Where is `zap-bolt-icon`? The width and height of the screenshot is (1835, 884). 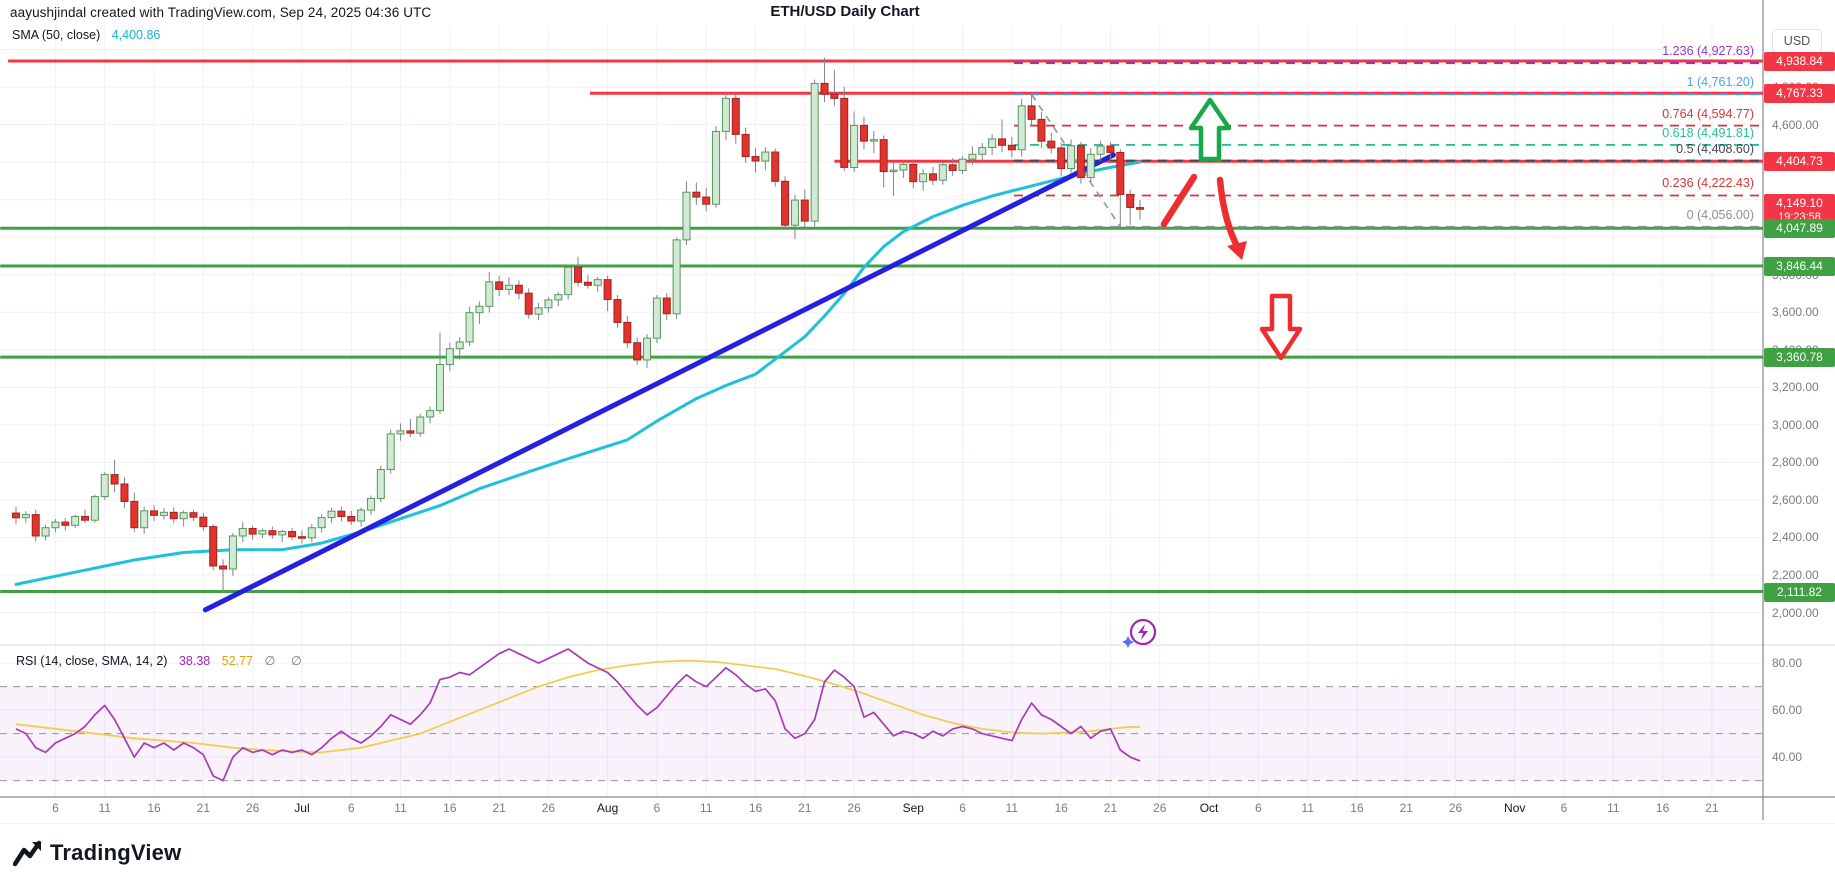 zap-bolt-icon is located at coordinates (1143, 632).